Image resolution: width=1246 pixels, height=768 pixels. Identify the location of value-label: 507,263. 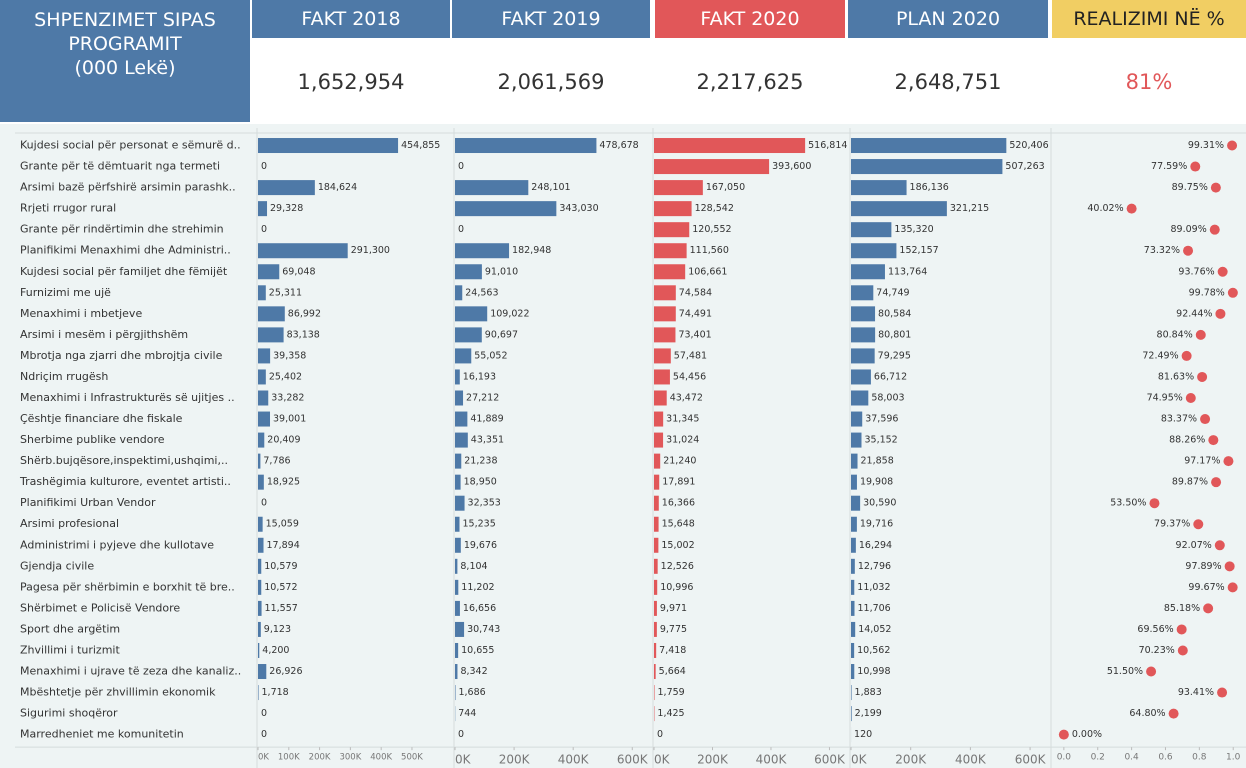
(1024, 166).